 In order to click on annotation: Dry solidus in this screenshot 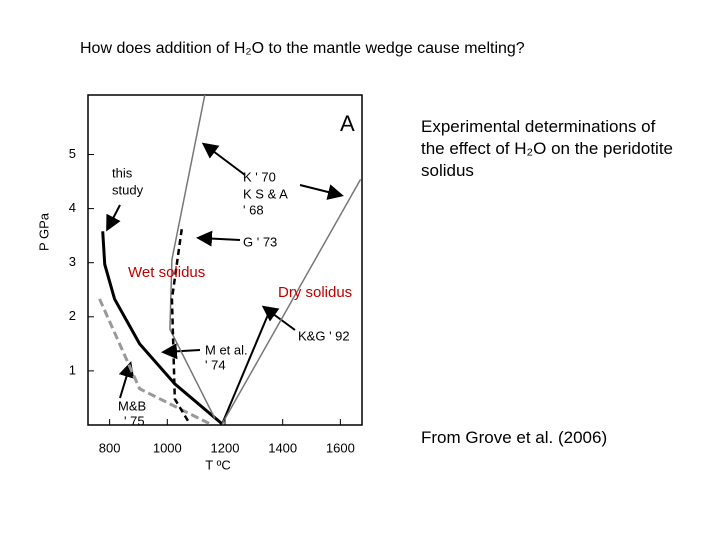, I will do `click(315, 292)`.